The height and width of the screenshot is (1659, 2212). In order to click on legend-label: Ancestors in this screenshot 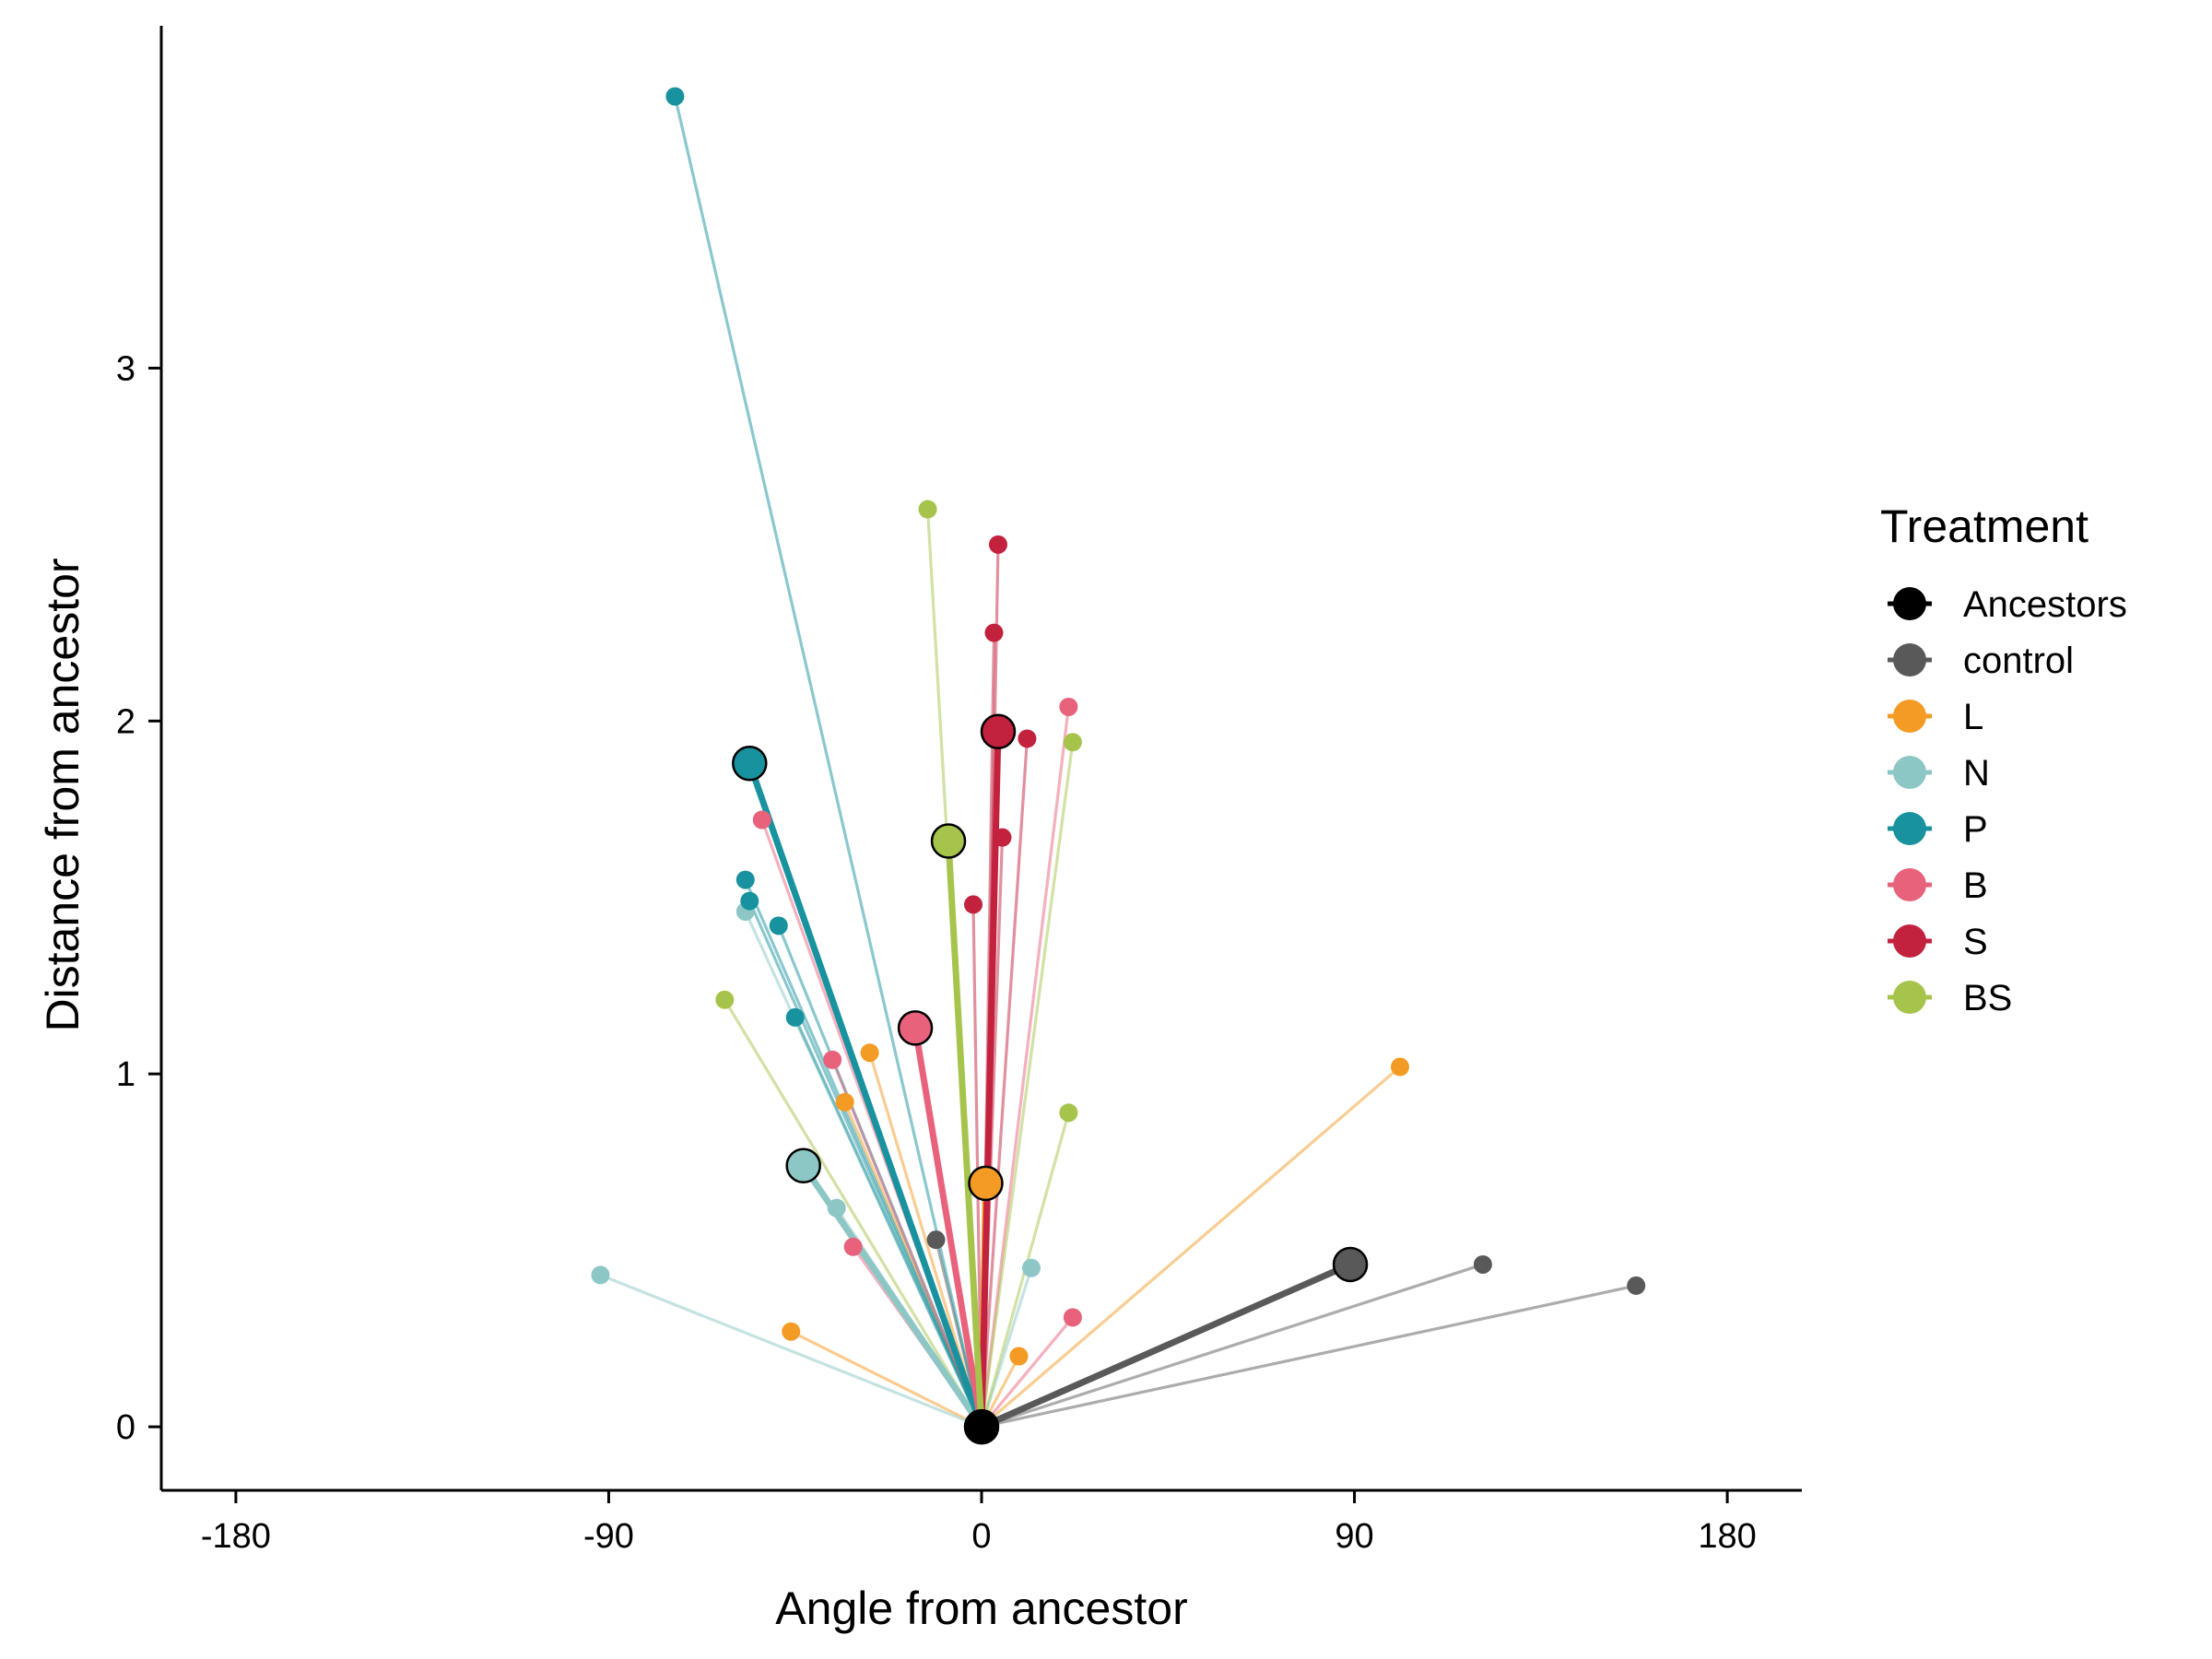, I will do `click(2045, 604)`.